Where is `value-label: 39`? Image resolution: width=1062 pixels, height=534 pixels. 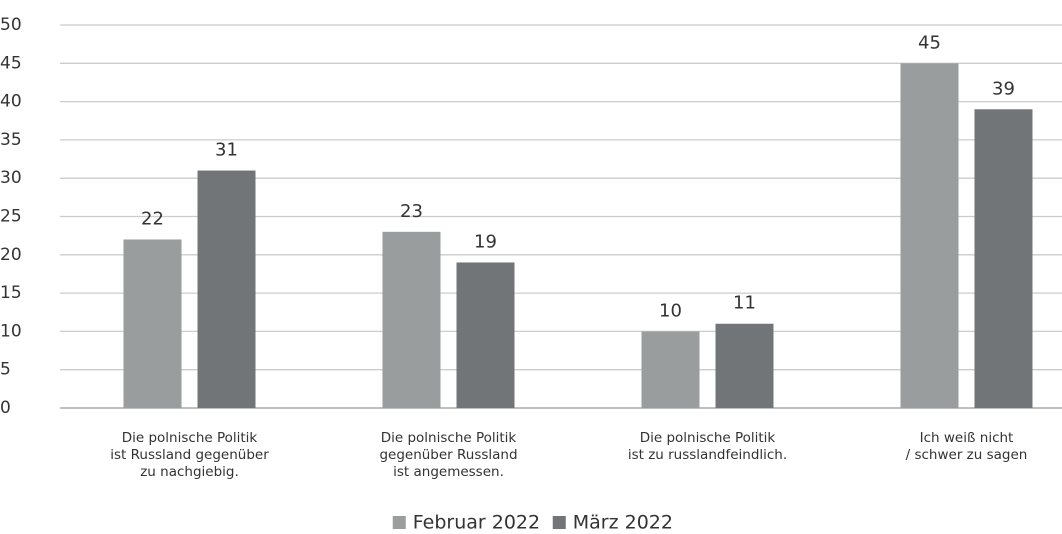
value-label: 39 is located at coordinates (1003, 88).